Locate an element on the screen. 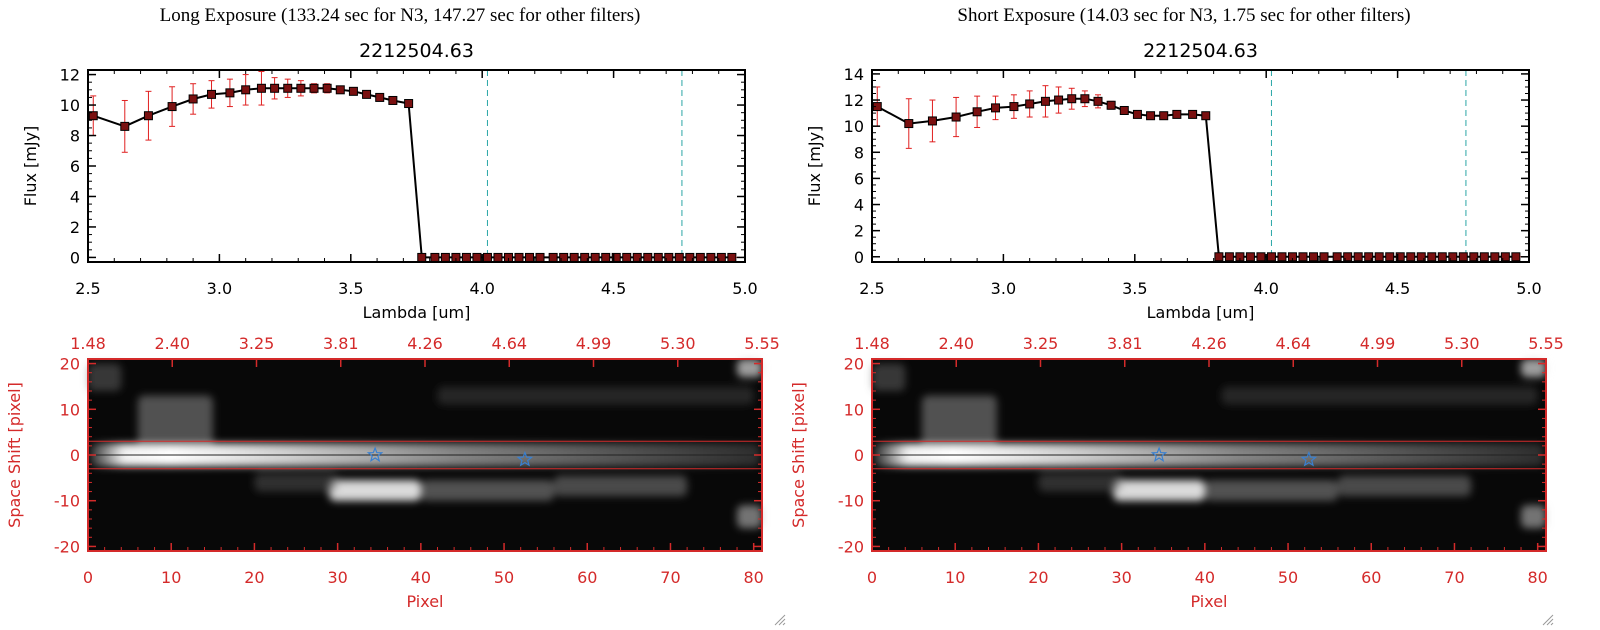 The height and width of the screenshot is (630, 1600). y-axis-label: Space Shift [pixel] is located at coordinates (798, 455).